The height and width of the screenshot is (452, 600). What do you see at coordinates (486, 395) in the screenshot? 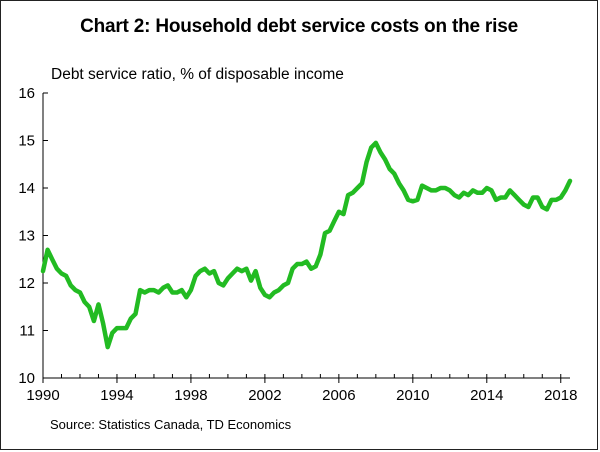
I see `x-tick-label: 2014` at bounding box center [486, 395].